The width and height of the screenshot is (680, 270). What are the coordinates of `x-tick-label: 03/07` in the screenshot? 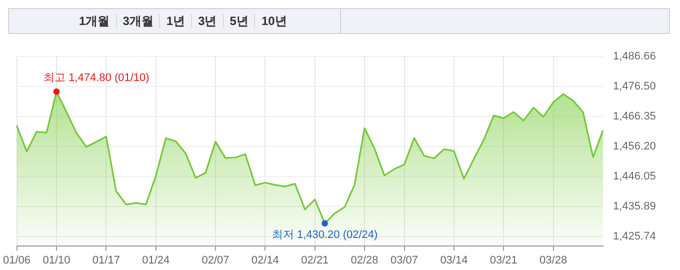 It's located at (404, 260).